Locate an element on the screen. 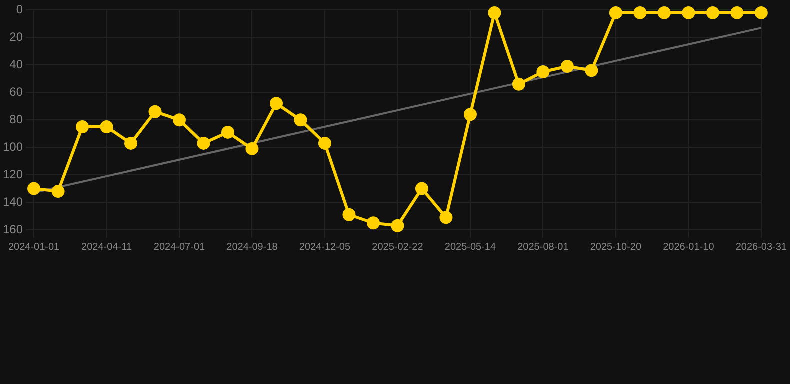 The height and width of the screenshot is (384, 790). x-tick-label: 2024-12-05 is located at coordinates (325, 247).